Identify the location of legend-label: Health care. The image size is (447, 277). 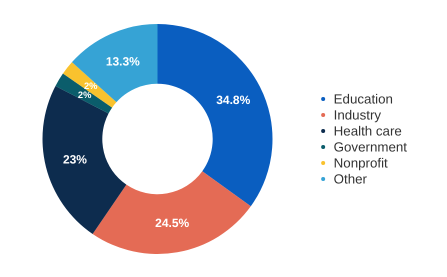
(368, 130).